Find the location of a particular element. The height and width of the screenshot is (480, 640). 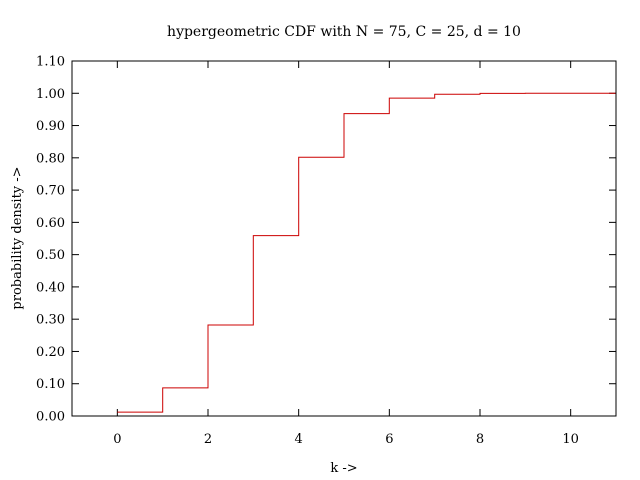

y-tick-label: 0.20 is located at coordinates (50, 352).